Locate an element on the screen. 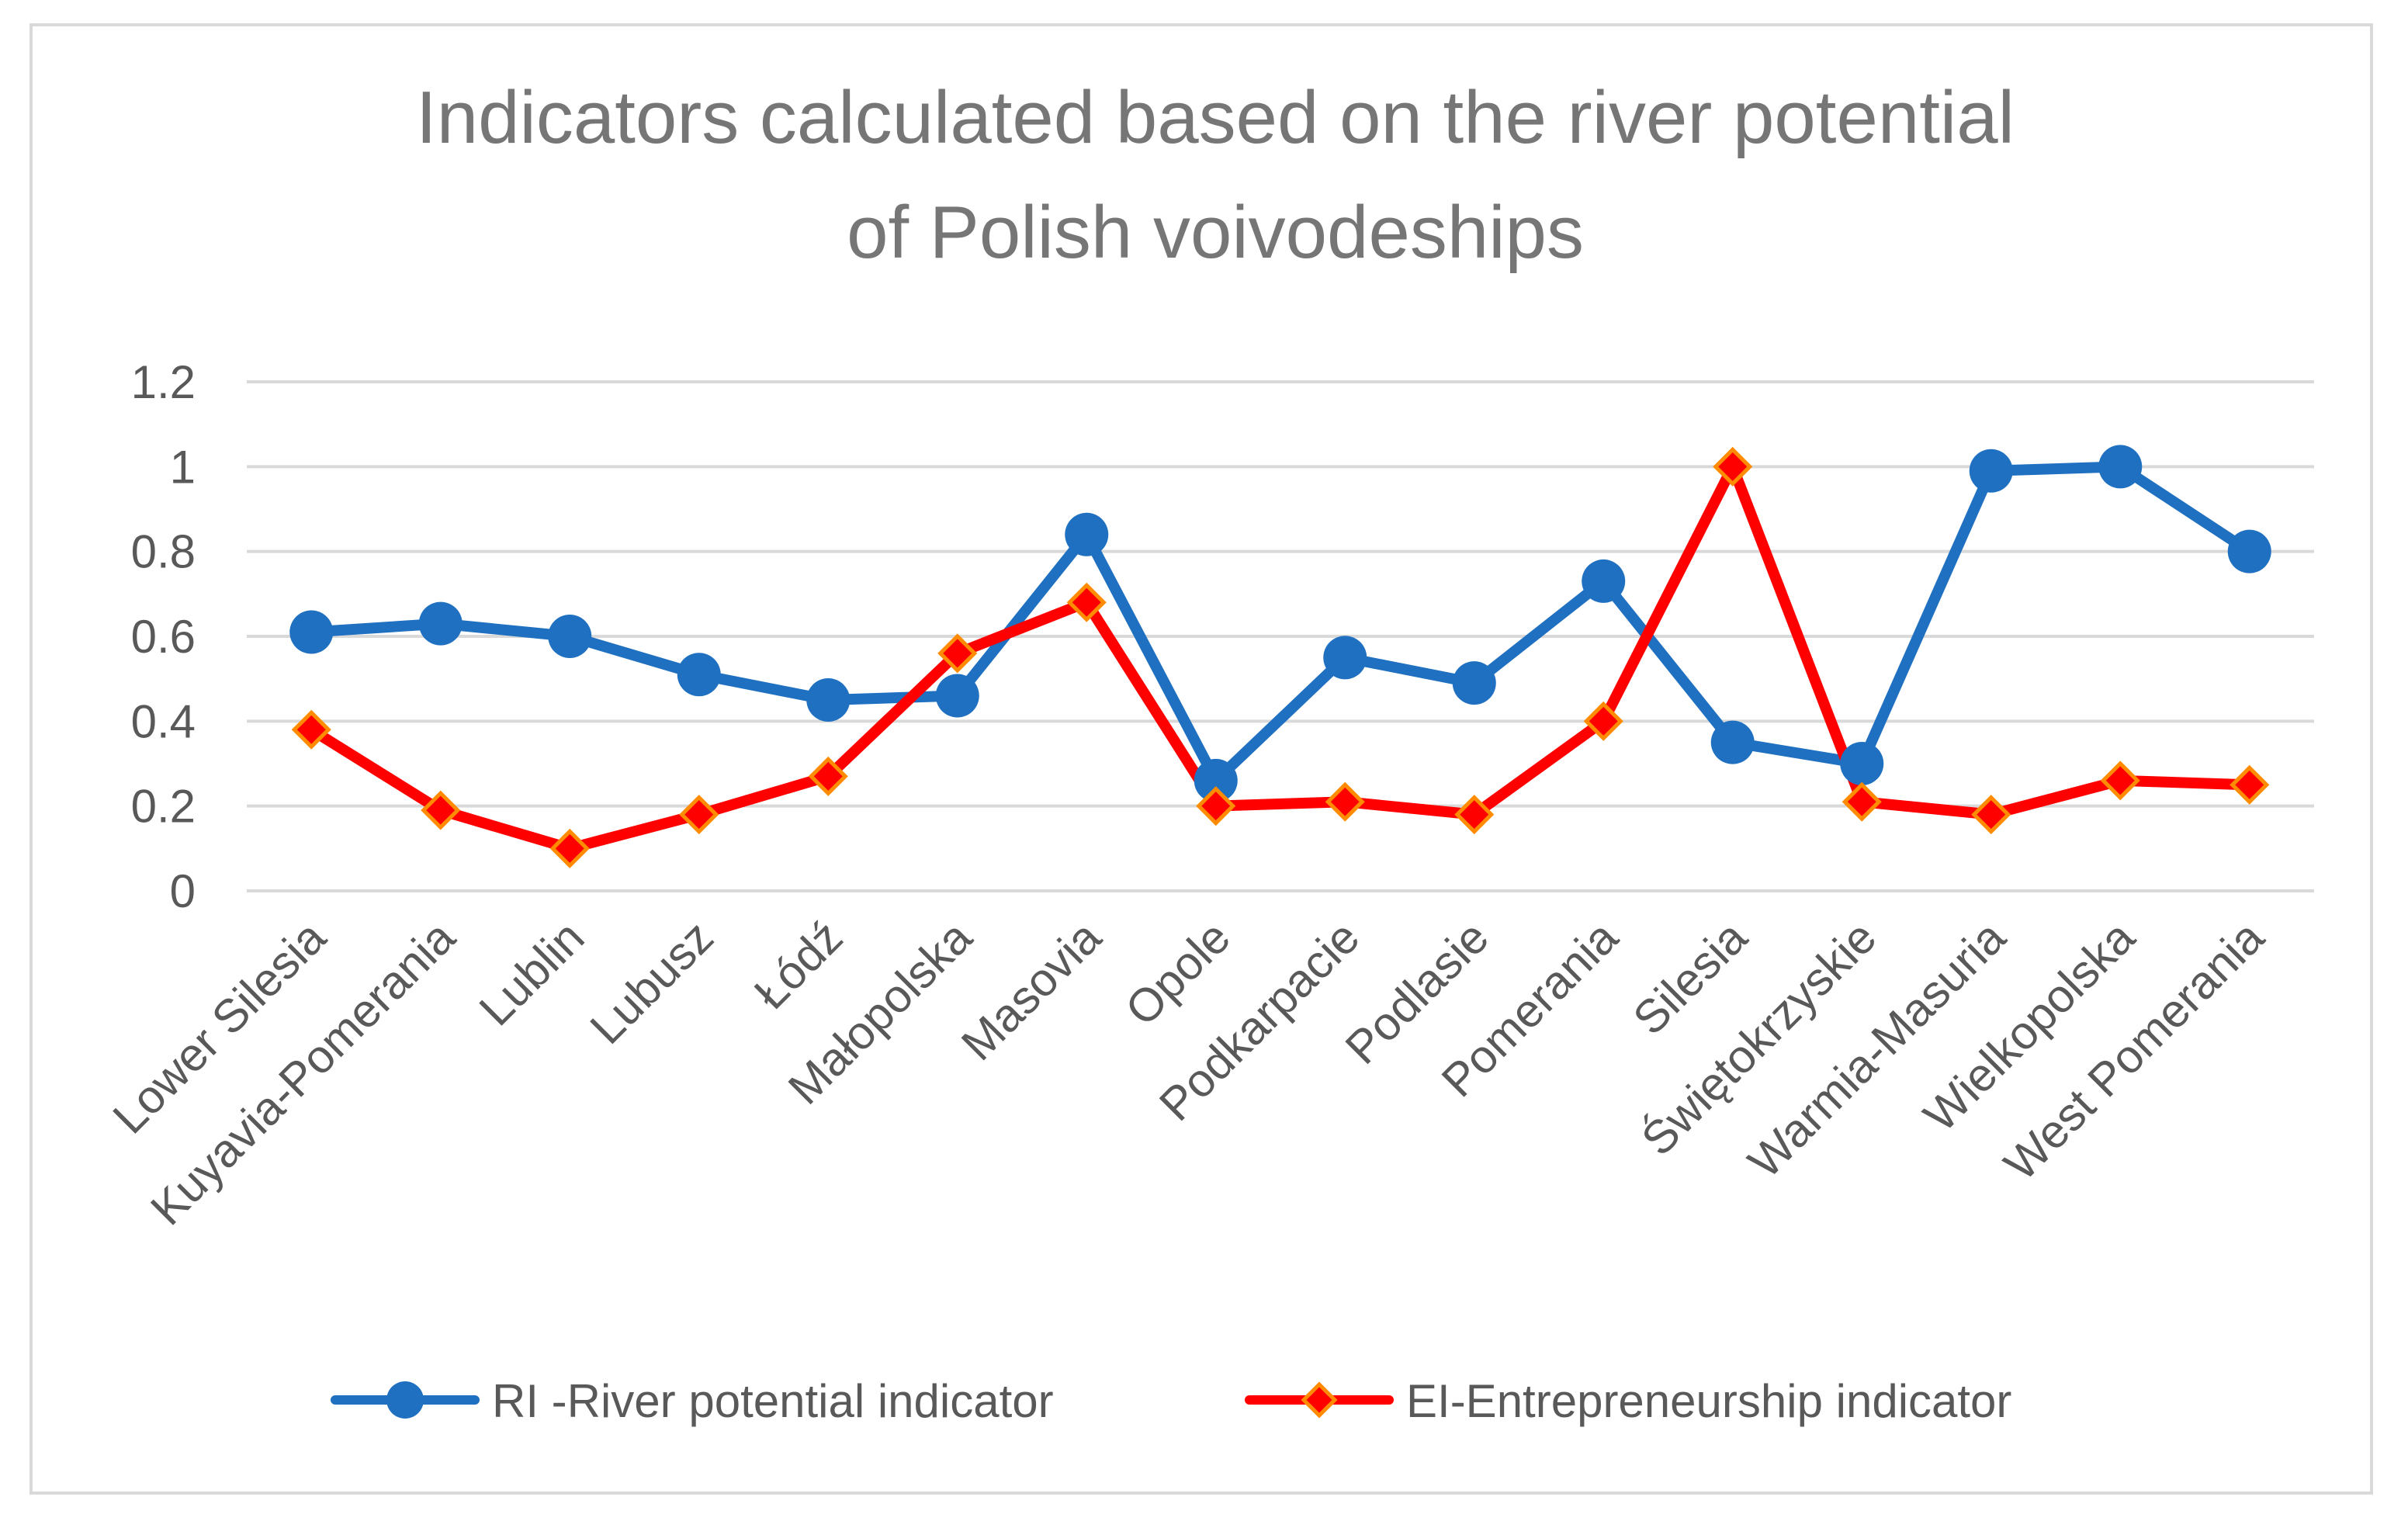 Image resolution: width=2408 pixels, height=1521 pixels. y-tick-label-5: 1 is located at coordinates (183, 467).